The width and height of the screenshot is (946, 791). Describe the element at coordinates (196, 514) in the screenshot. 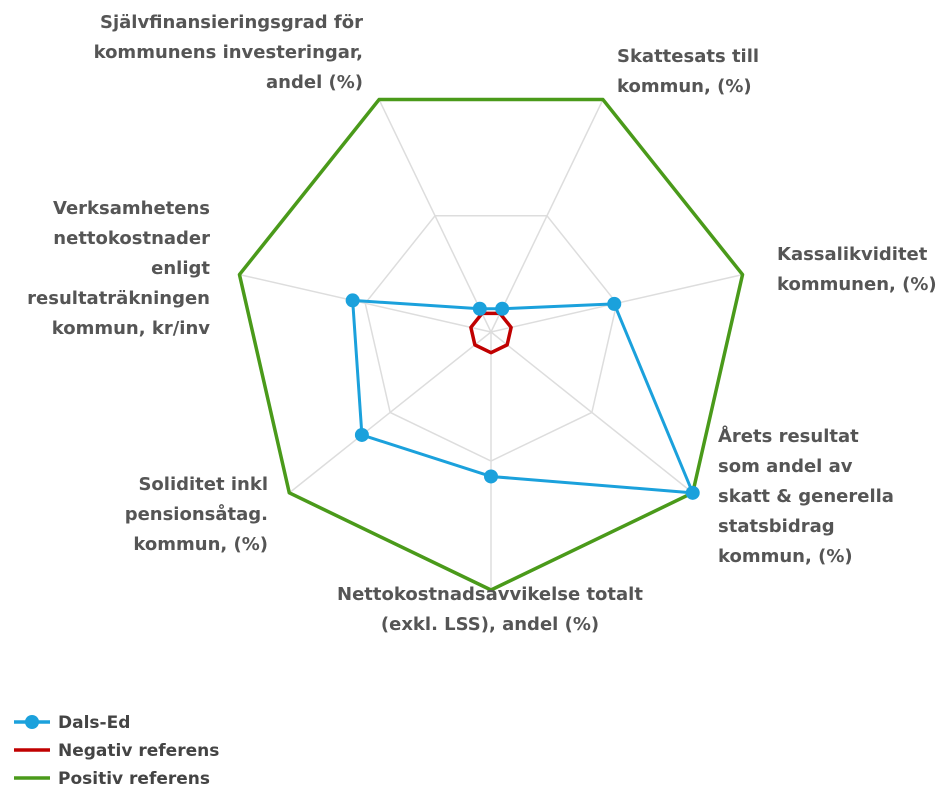

I see `category-label: Soliditet inkl pensionsåtag. kommun, (%)` at that location.